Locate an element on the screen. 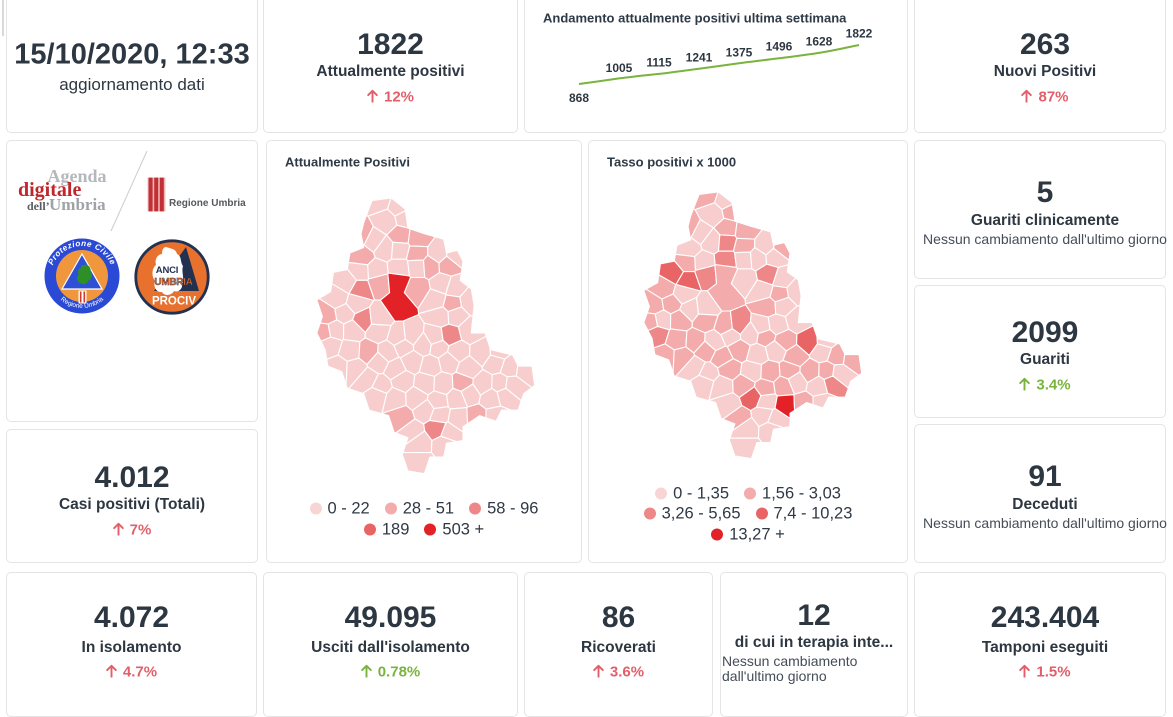 The height and width of the screenshot is (717, 1173). svg-text: 1241 is located at coordinates (699, 58).